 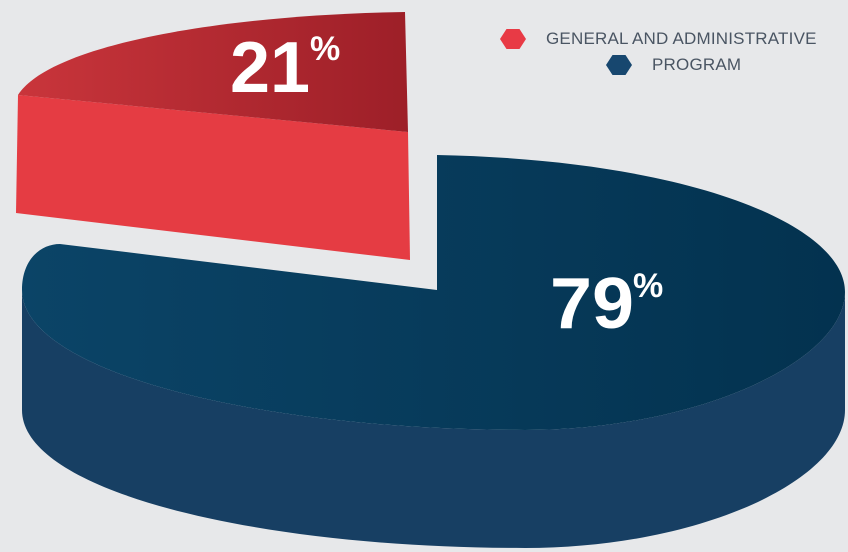 I want to click on data-label-general-percent-sign: %, so click(x=325, y=49).